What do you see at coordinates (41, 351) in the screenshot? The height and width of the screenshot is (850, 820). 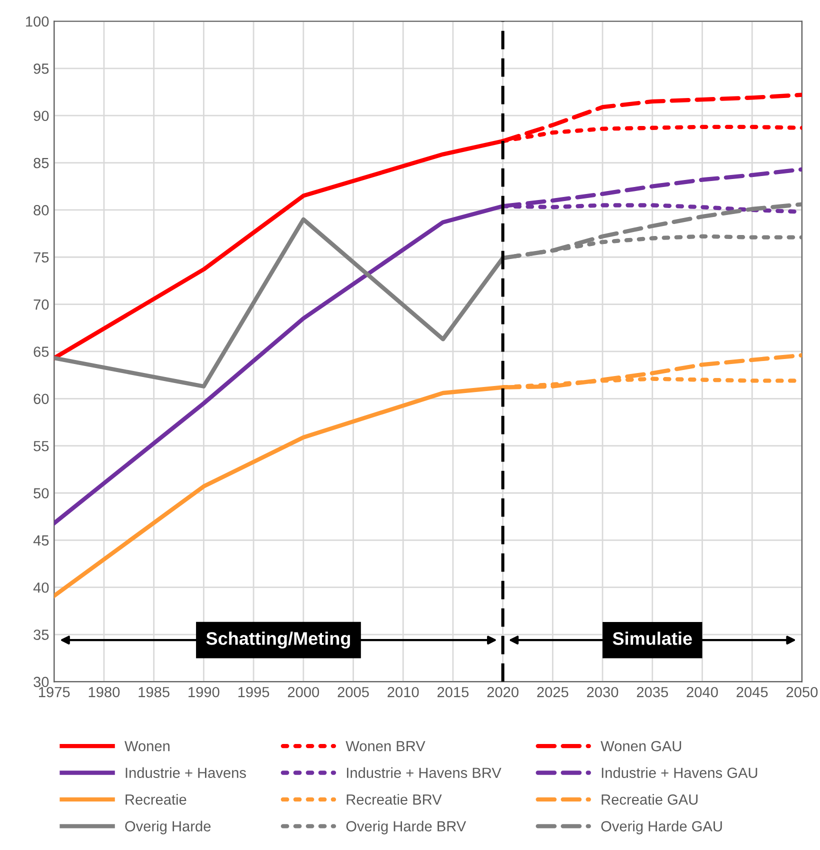 I see `y-tick-label: 65` at bounding box center [41, 351].